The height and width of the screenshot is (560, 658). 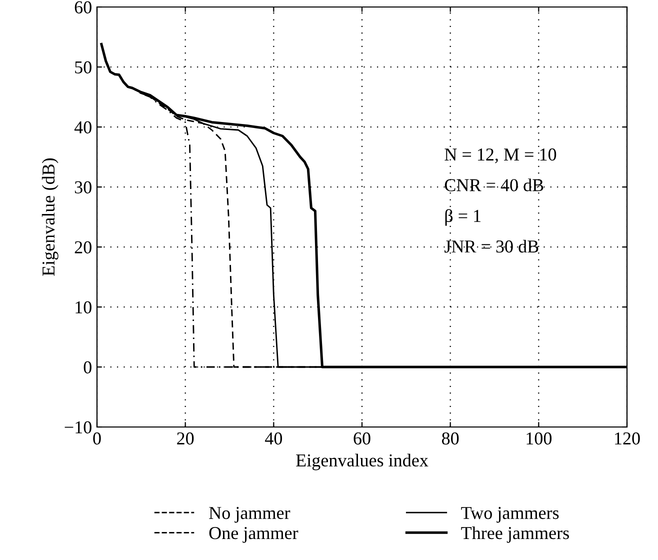 I want to click on legend-label: Three jammers, so click(x=515, y=534).